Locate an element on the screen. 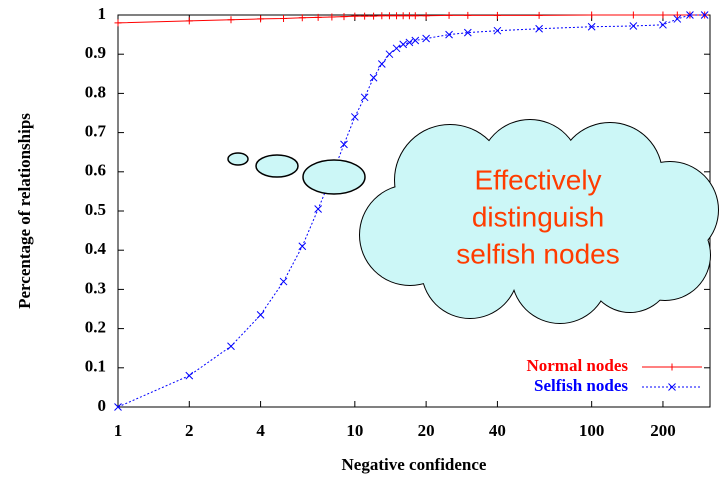 The width and height of the screenshot is (725, 483). x-tick-label: 200 is located at coordinates (663, 430).